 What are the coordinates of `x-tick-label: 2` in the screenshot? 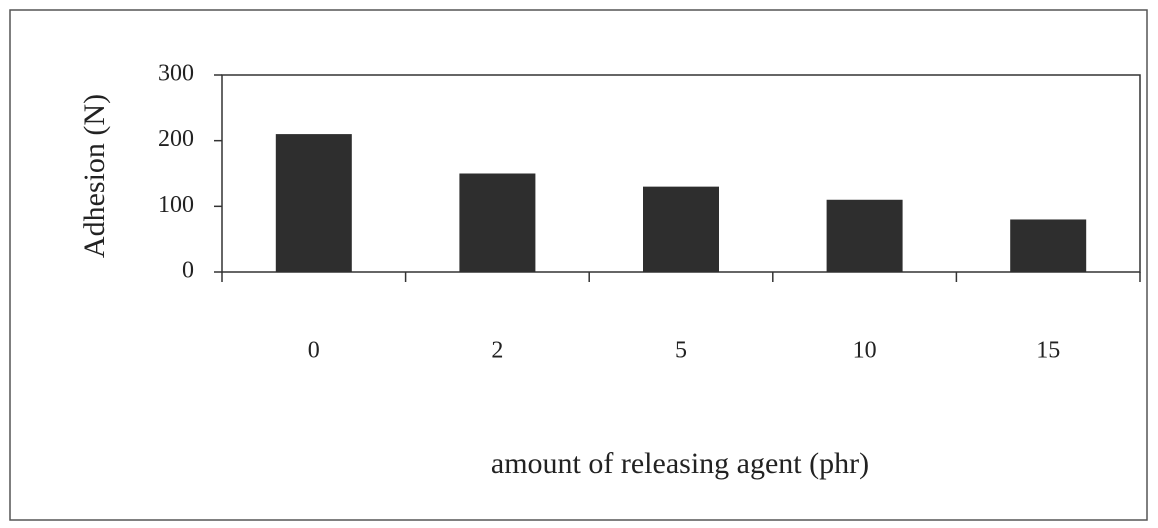 It's located at (497, 351).